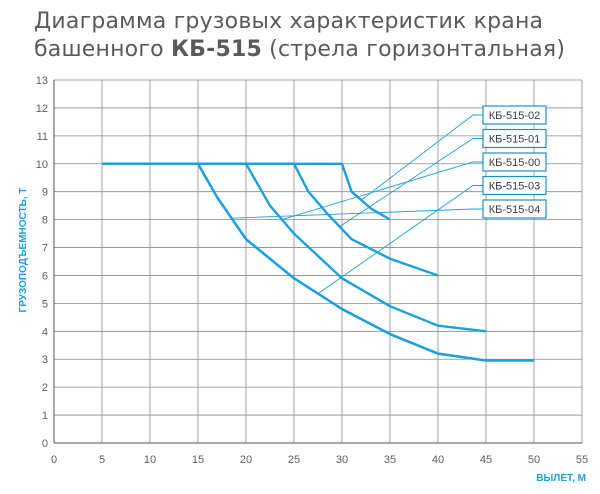 This screenshot has width=600, height=494. What do you see at coordinates (45, 193) in the screenshot?
I see `y-tick-label-9: 9` at bounding box center [45, 193].